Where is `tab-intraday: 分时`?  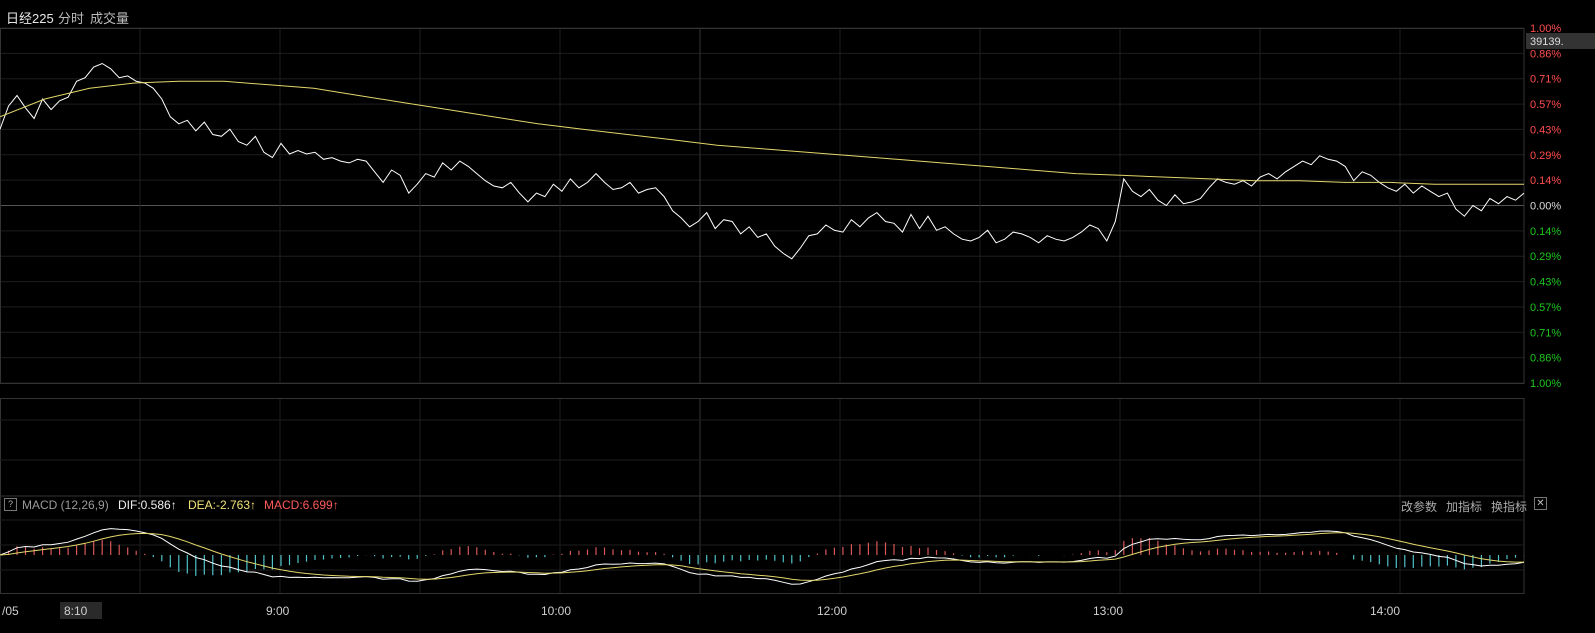
tab-intraday: 分时 is located at coordinates (71, 18).